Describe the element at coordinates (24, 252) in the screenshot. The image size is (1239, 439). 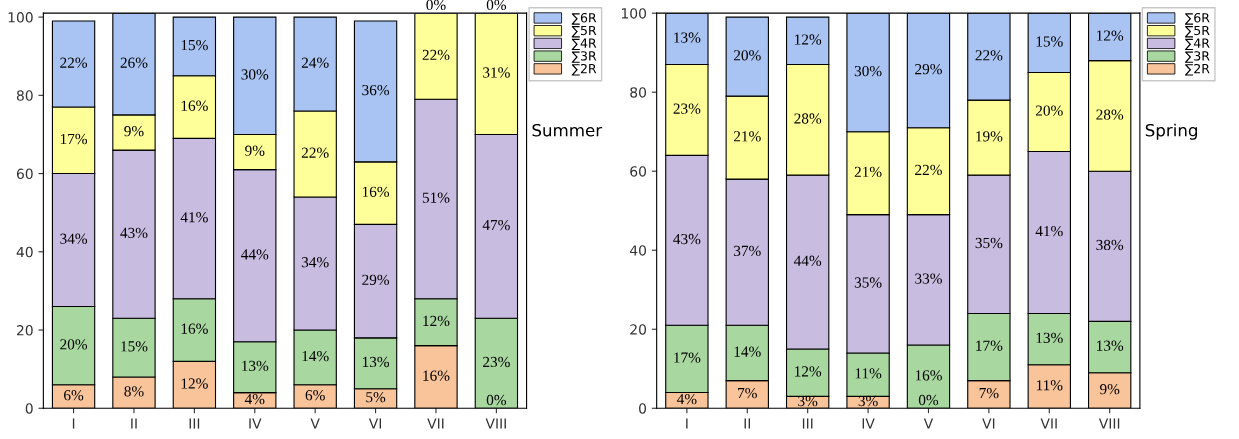
I see `y-tick-label: 40` at that location.